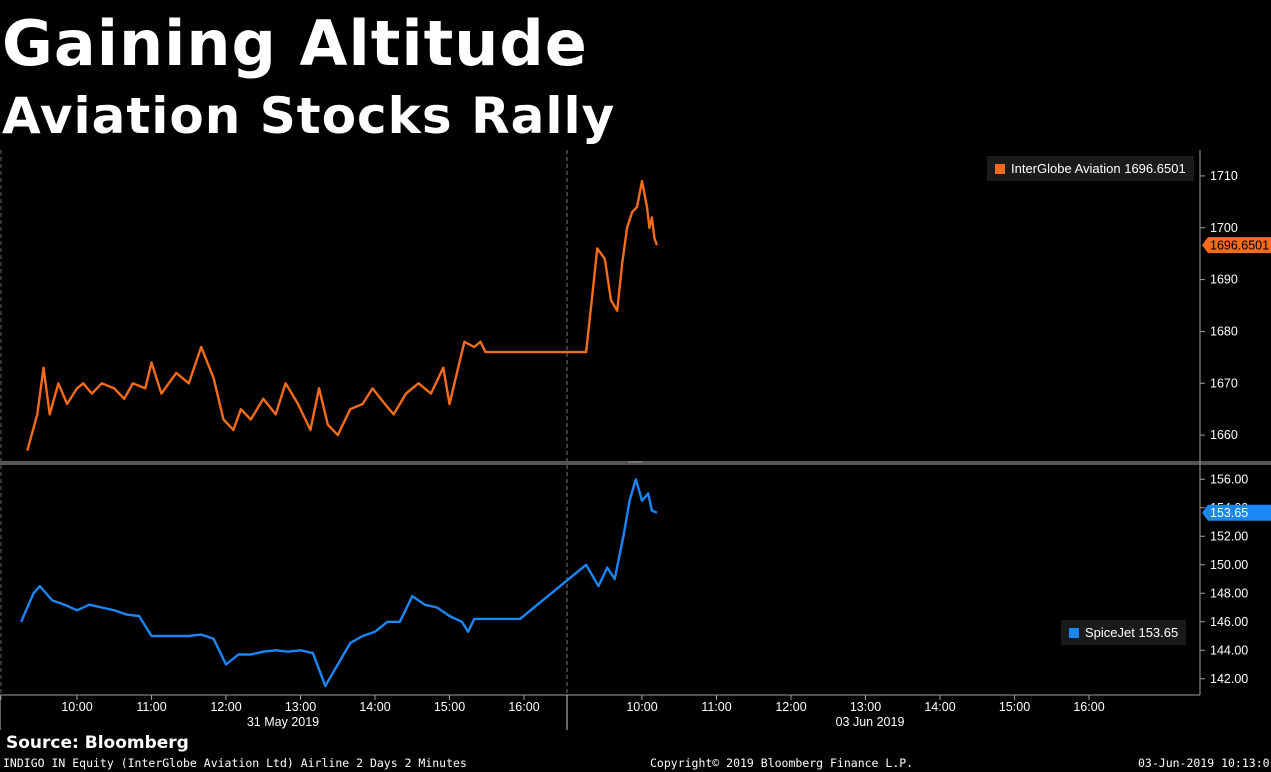 This screenshot has height=772, width=1271. Describe the element at coordinates (1229, 536) in the screenshot. I see `y-tick-label-spicejet: 152.00` at that location.